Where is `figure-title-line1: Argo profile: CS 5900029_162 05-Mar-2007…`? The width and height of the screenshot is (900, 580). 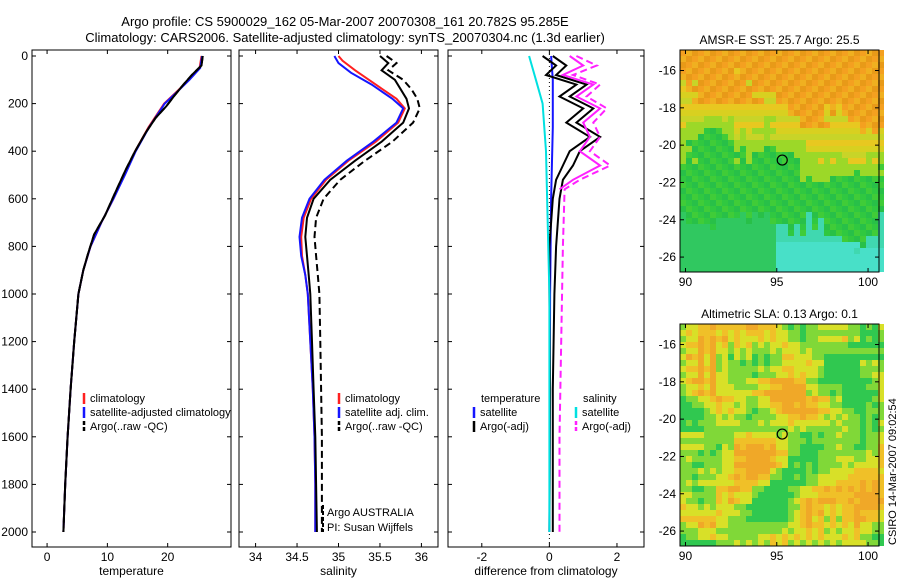 figure-title-line1: Argo profile: CS 5900029_162 05-Mar-2007… is located at coordinates (345, 21).